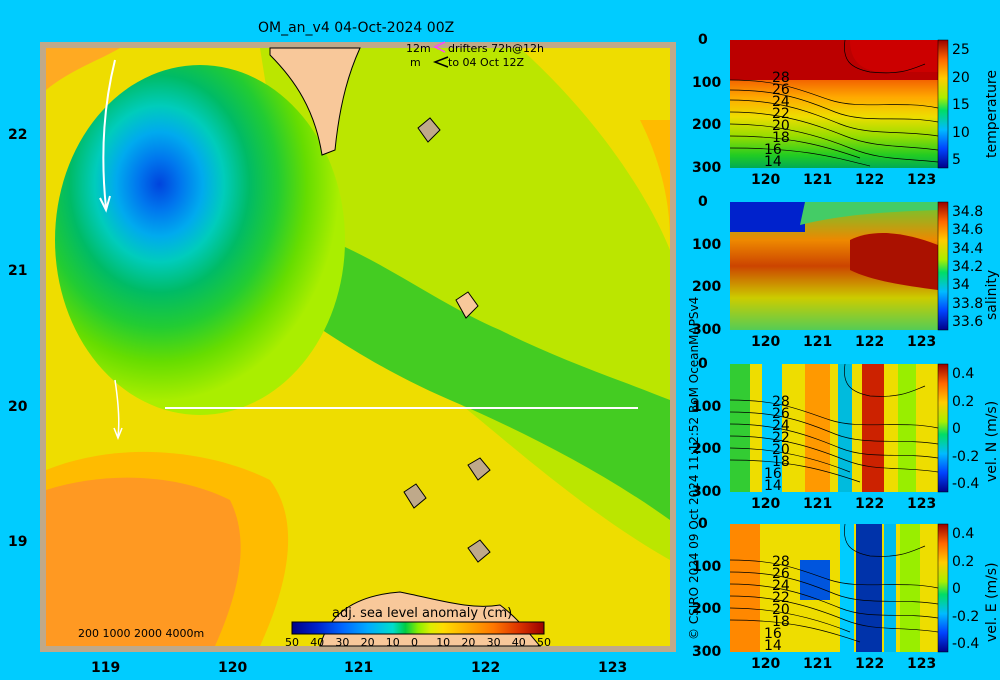 Image resolution: width=1000 pixels, height=680 pixels. What do you see at coordinates (18, 542) in the screenshot?
I see `y-tick-label: 19` at bounding box center [18, 542].